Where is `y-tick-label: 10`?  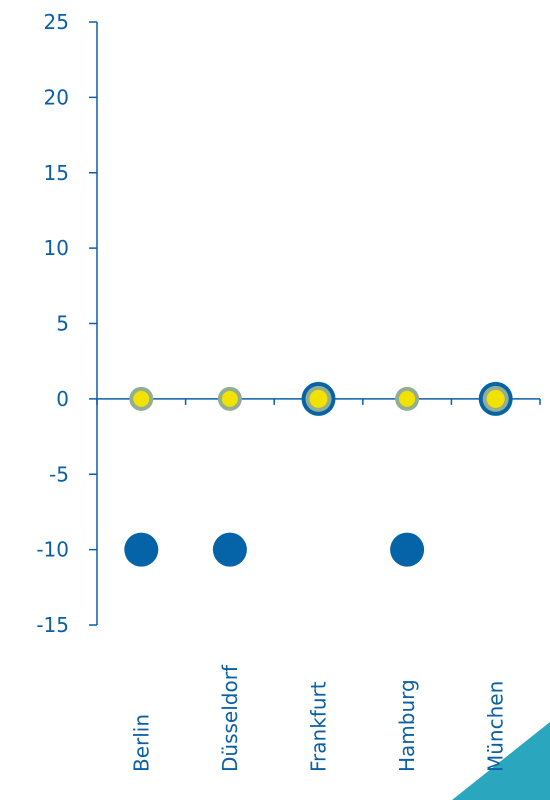
y-tick-label: 10 is located at coordinates (56, 248).